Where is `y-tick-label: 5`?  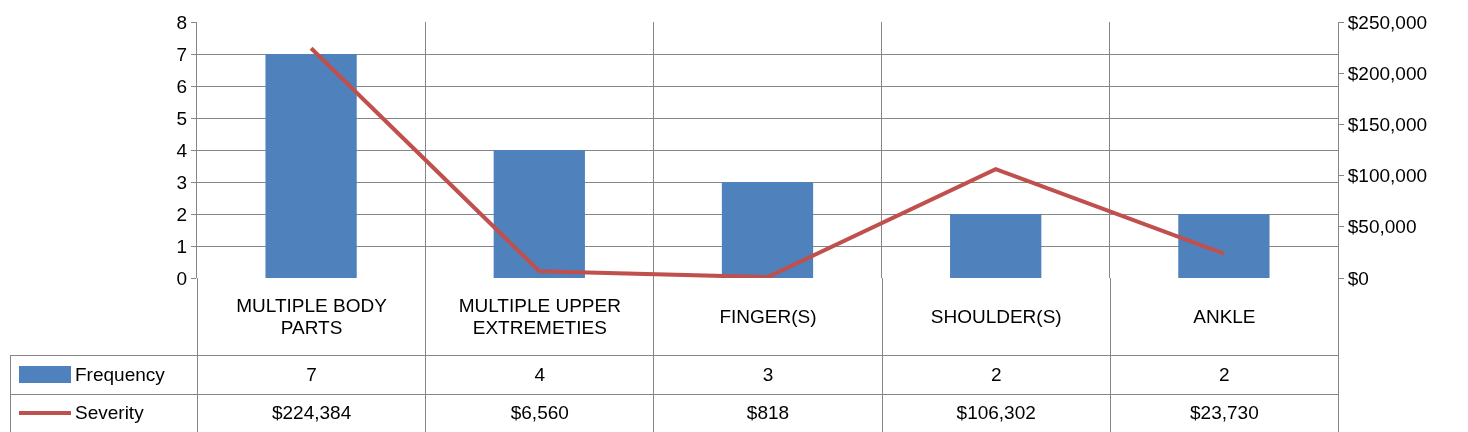
y-tick-label: 5 is located at coordinates (182, 118).